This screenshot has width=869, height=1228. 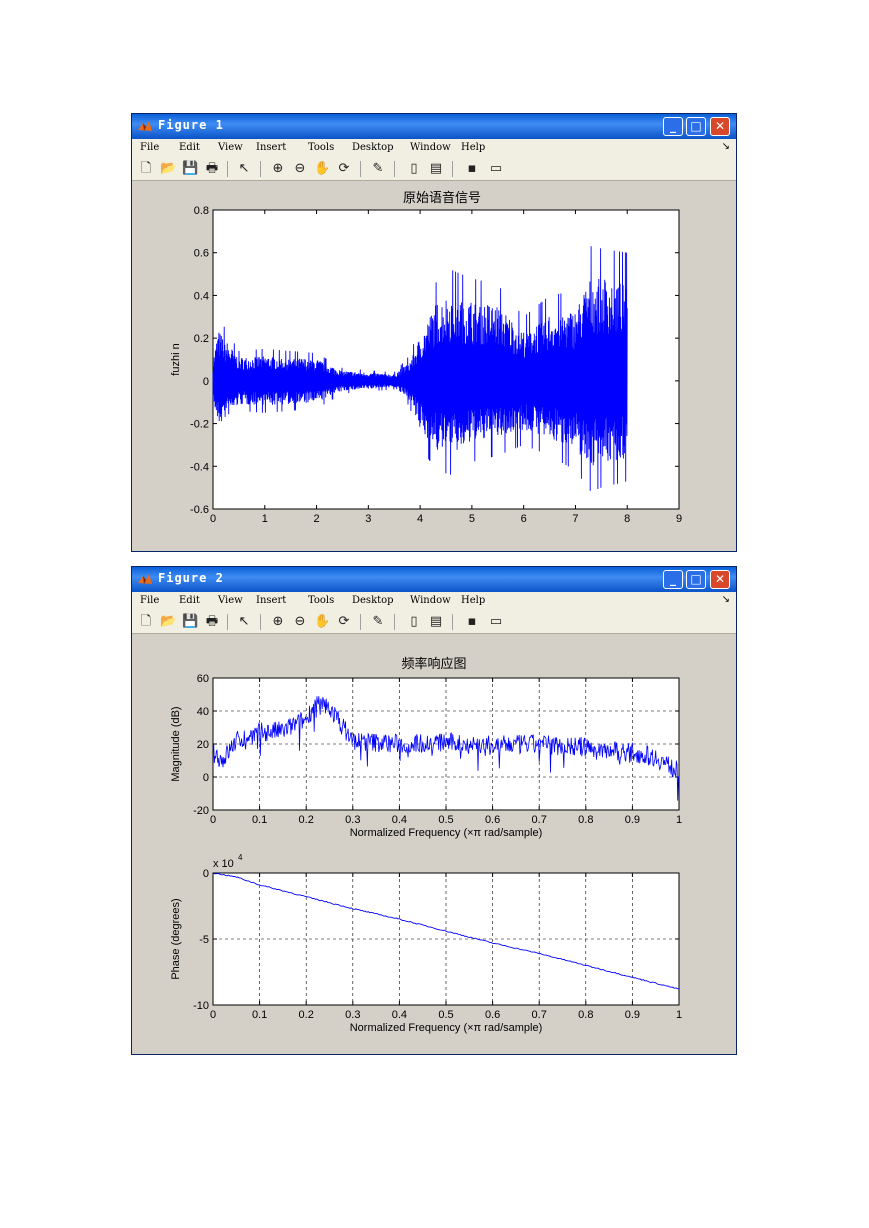 What do you see at coordinates (201, 296) in the screenshot?
I see `y-tick-label: 0.4` at bounding box center [201, 296].